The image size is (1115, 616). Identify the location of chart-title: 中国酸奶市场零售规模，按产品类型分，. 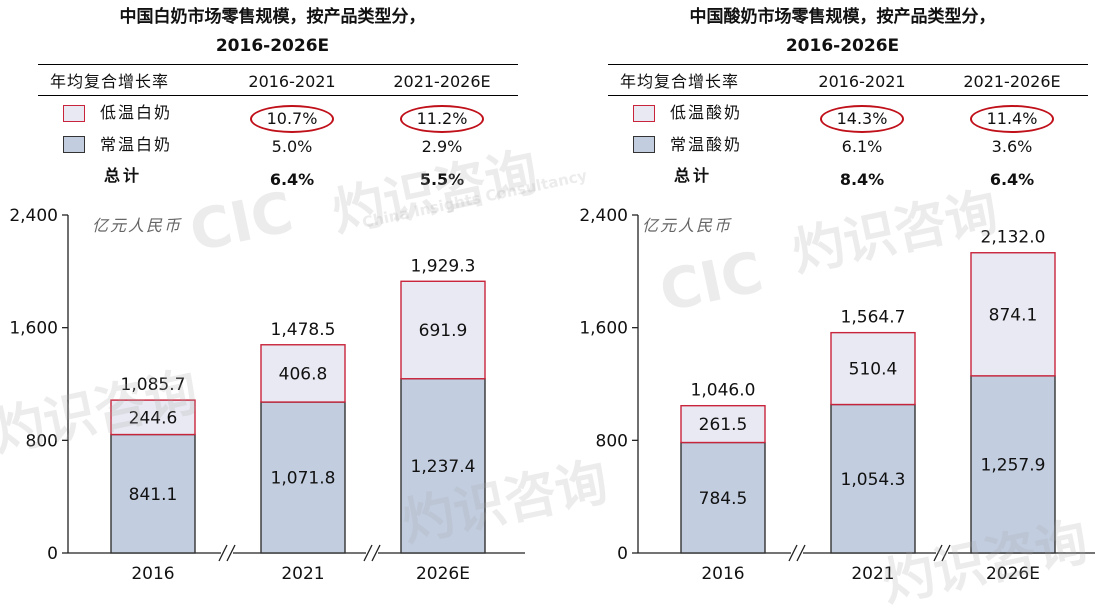
(842, 17).